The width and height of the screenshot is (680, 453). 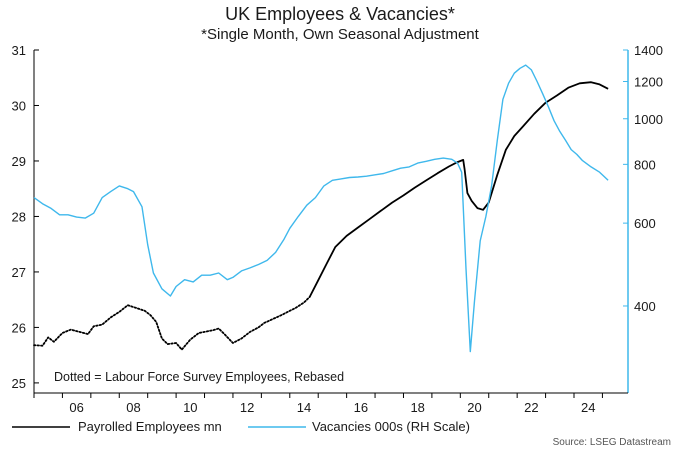 I want to click on x-axis-tick-label: 16, so click(x=361, y=407).